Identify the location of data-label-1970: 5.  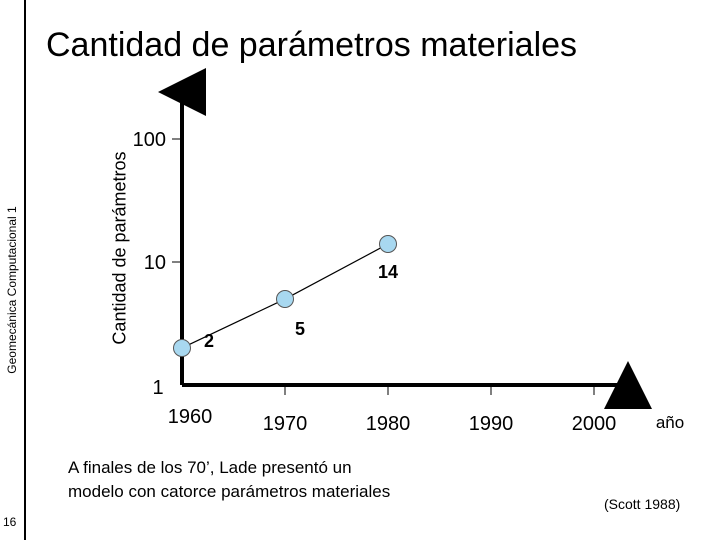
(300, 329).